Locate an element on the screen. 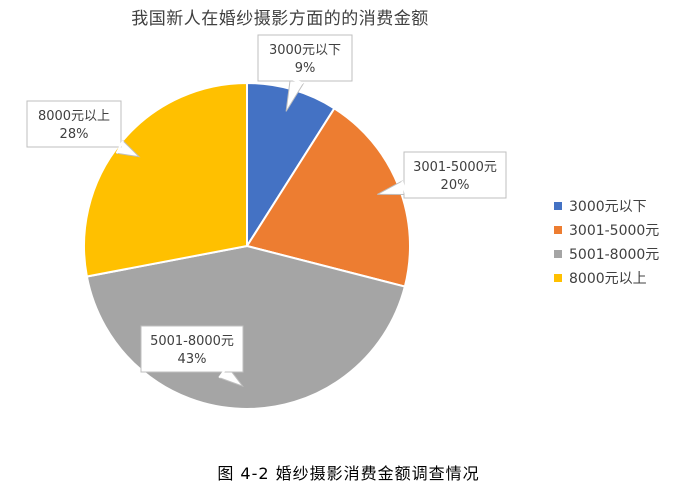  legend-item-3: 5001-8000元 is located at coordinates (606, 254).